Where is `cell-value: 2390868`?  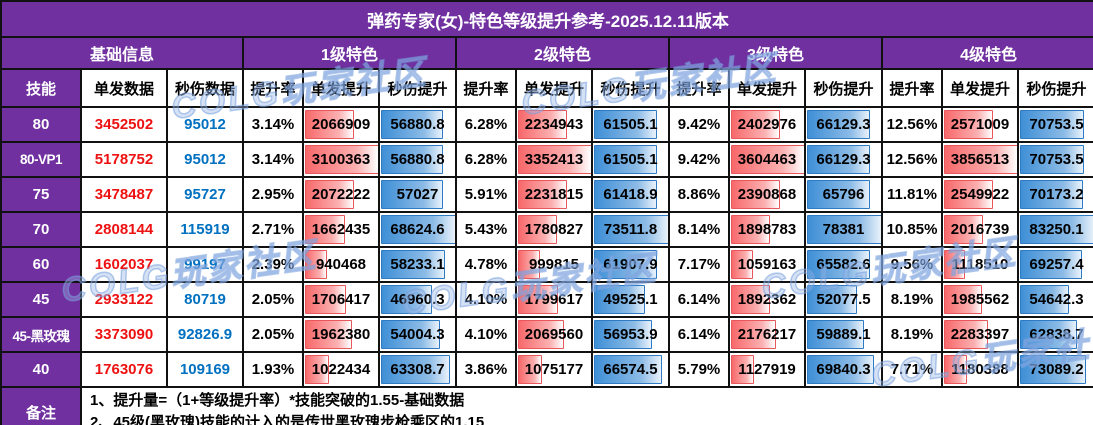
cell-value: 2390868 is located at coordinates (767, 194).